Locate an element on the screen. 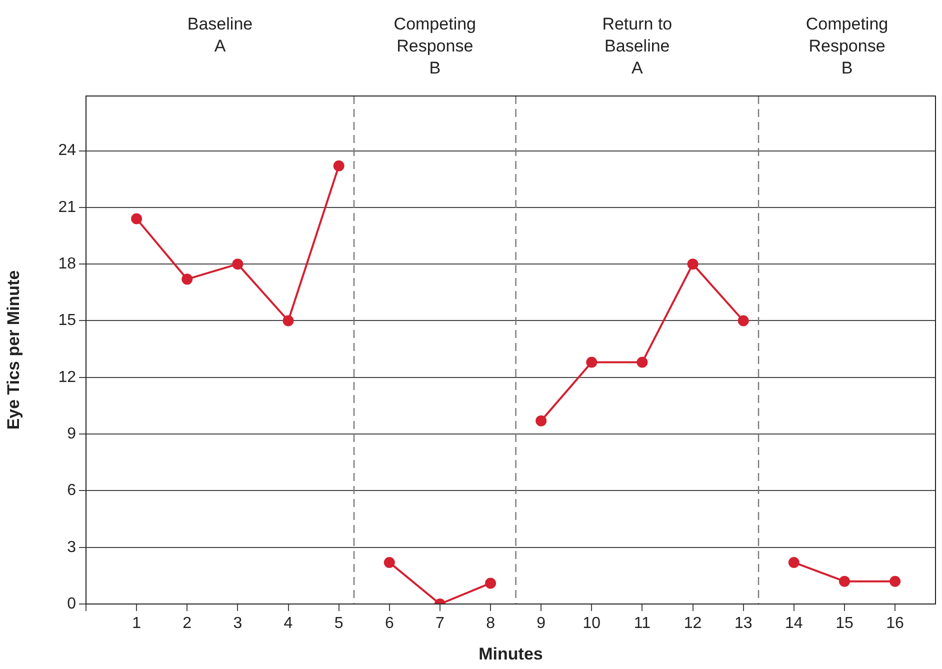 The image size is (942, 669). x-tick-label: 16 is located at coordinates (895, 623).